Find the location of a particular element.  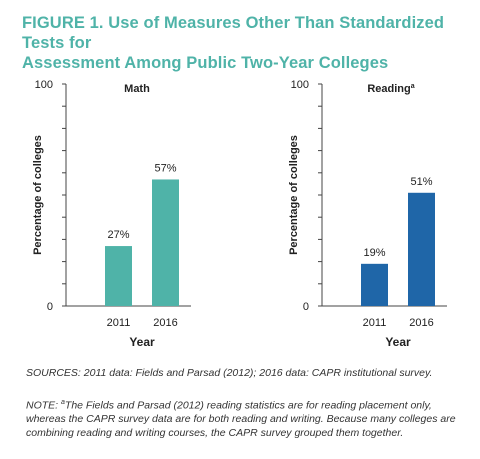

note-superscript-marker: a is located at coordinates (63, 402).